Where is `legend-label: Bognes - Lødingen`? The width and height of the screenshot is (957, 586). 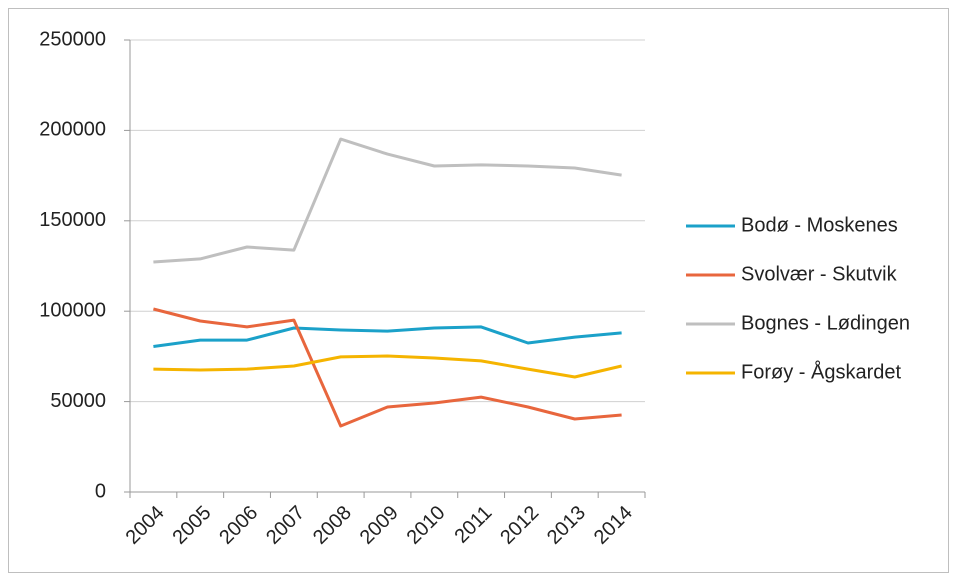
legend-label: Bognes - Lødingen is located at coordinates (825, 323).